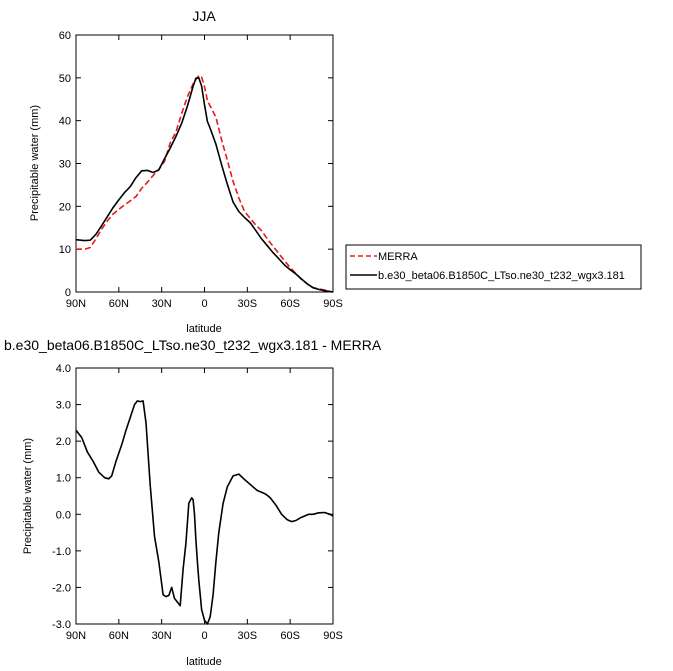  I want to click on top-x-tick-label: 60N, so click(119, 304).